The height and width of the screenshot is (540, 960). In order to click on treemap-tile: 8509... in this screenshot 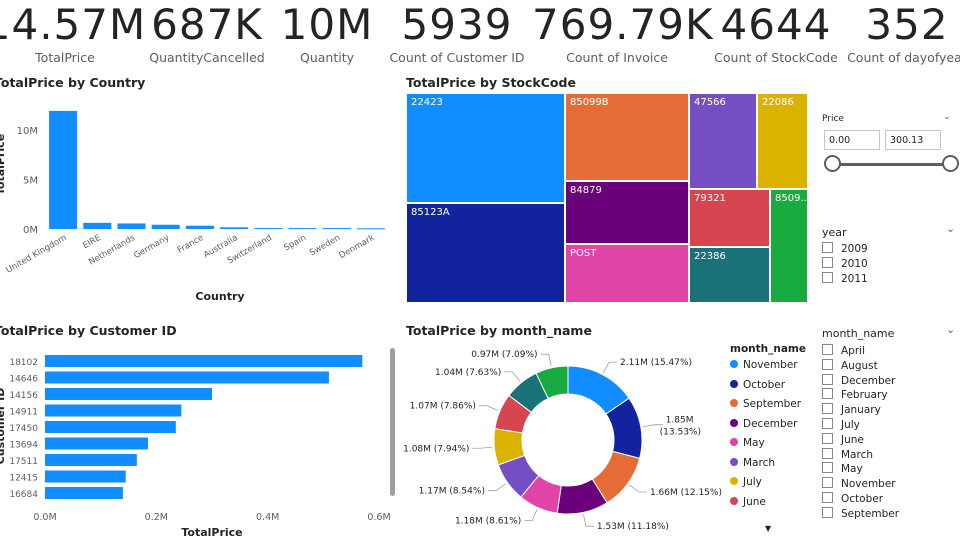, I will do `click(789, 246)`.